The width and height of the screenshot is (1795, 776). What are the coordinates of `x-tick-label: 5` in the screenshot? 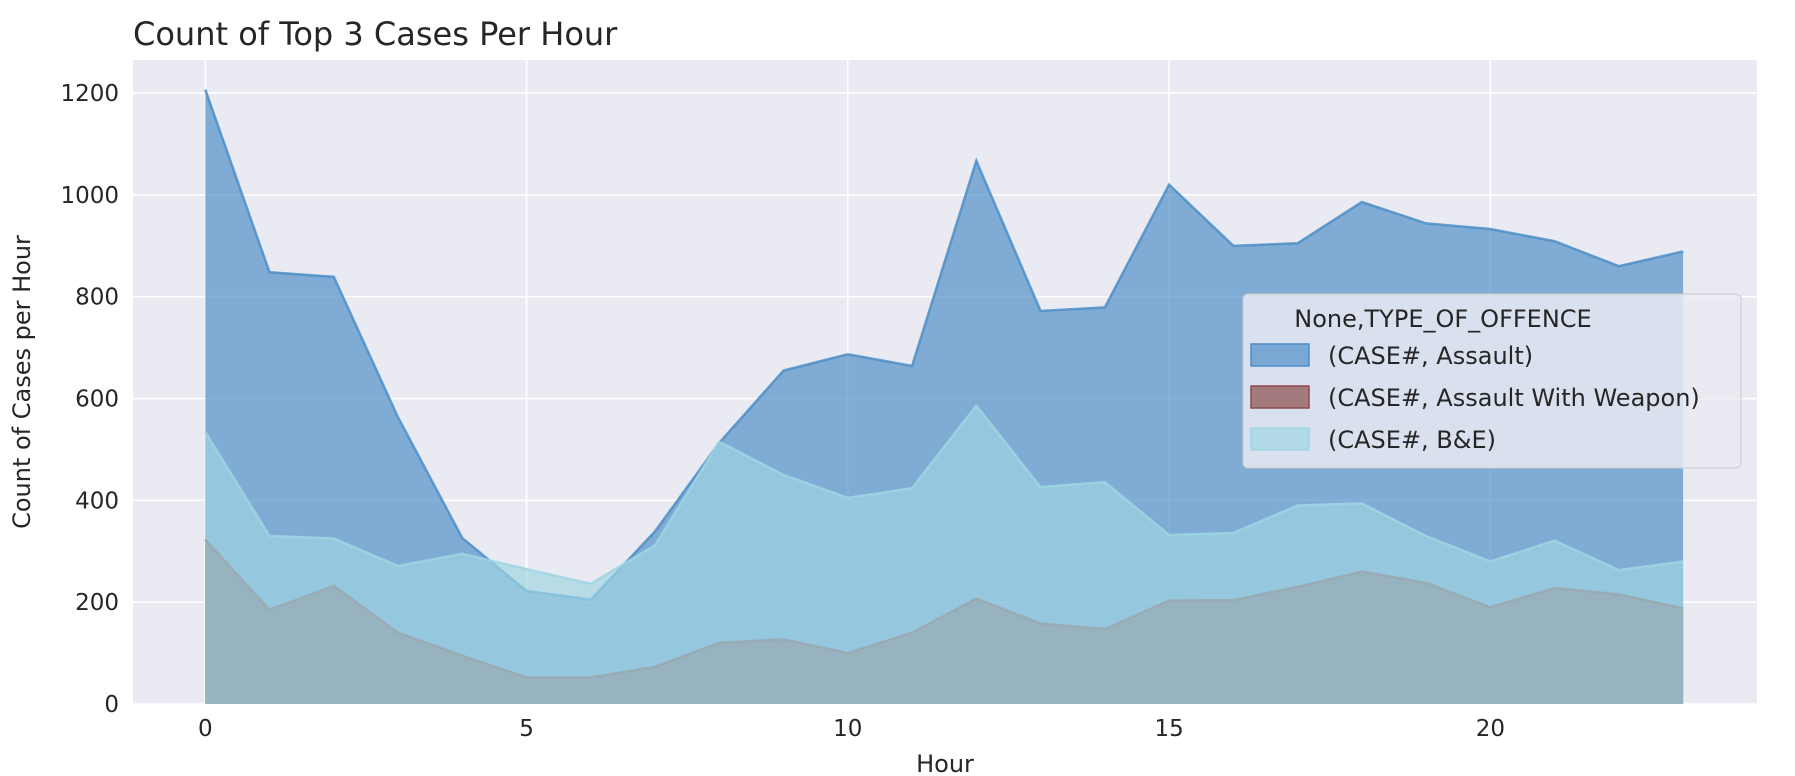 It's located at (526, 729).